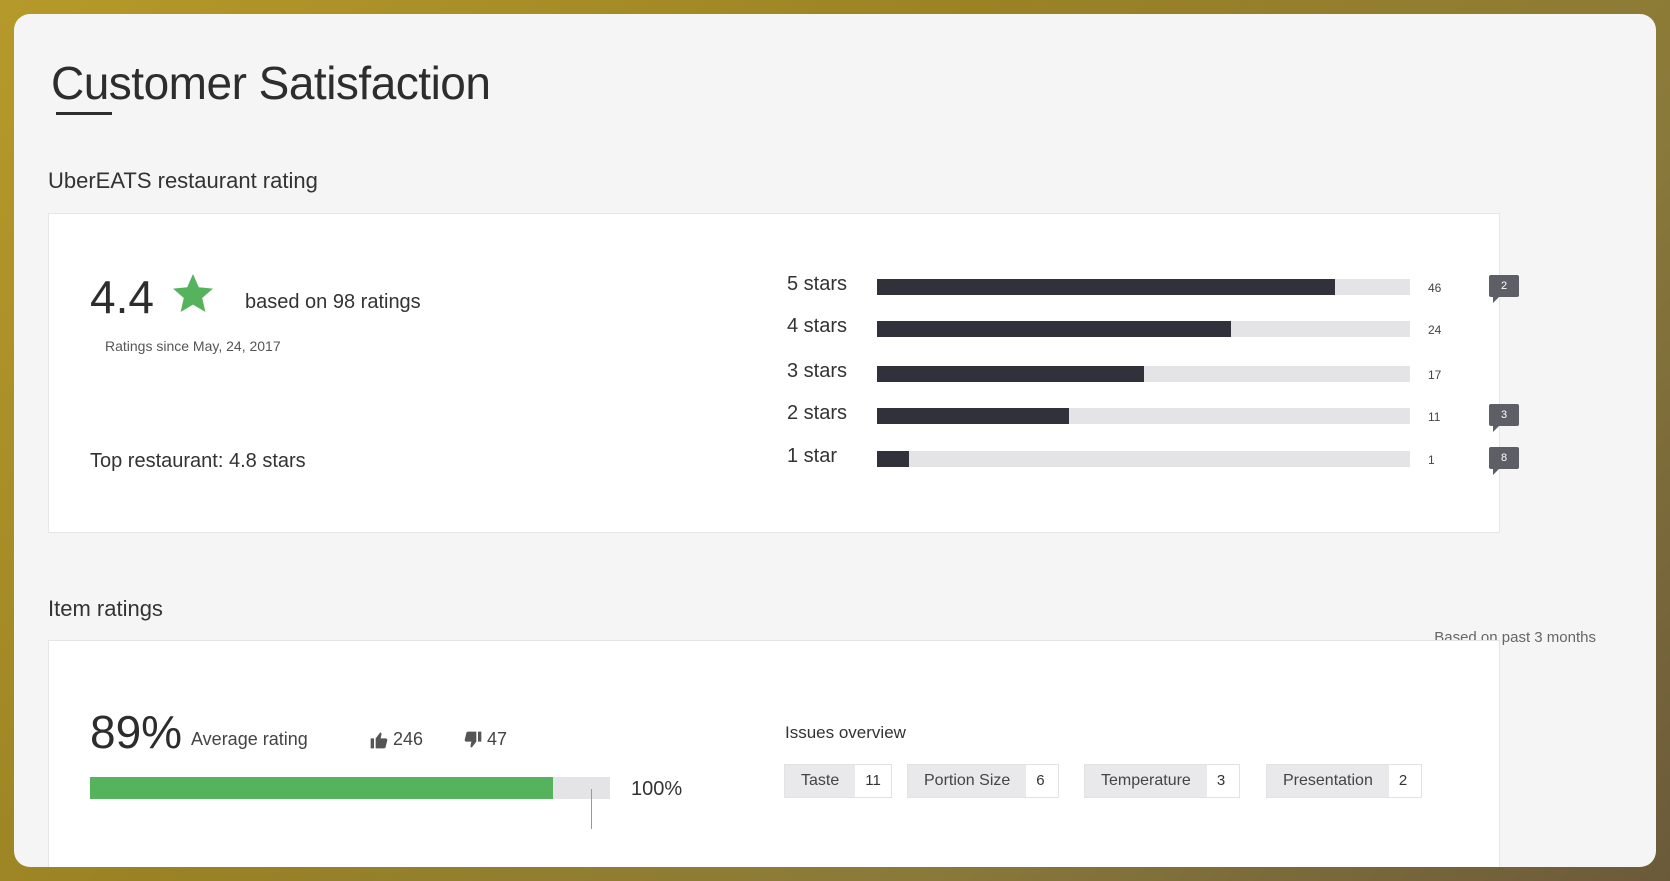 This screenshot has height=881, width=1670. I want to click on average-rating-bar-track, so click(350, 788).